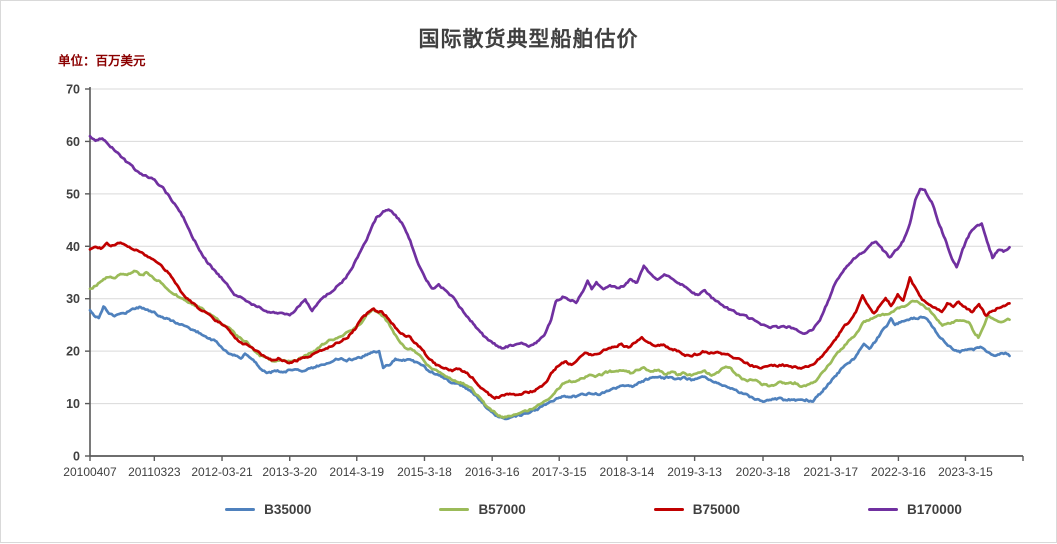 The width and height of the screenshot is (1057, 544). What do you see at coordinates (102, 61) in the screenshot?
I see `unit-label: 单位：百万美元` at bounding box center [102, 61].